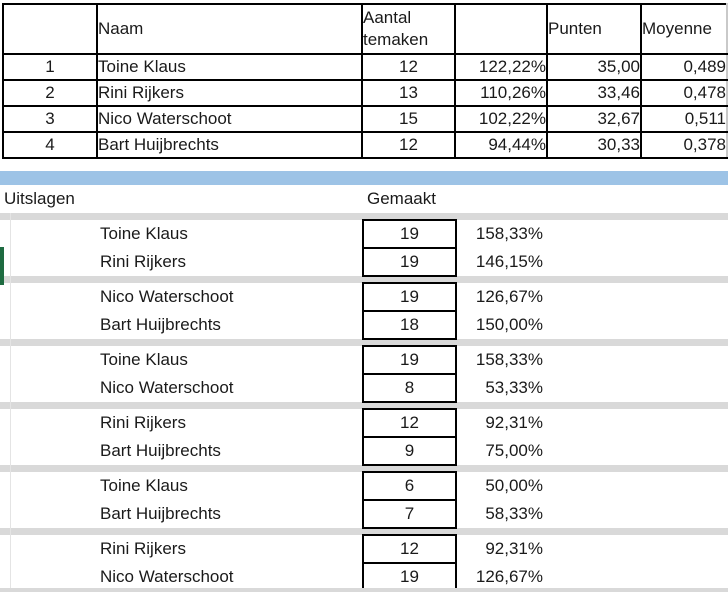 The width and height of the screenshot is (728, 592). What do you see at coordinates (409, 485) in the screenshot?
I see `gemaakt-value-cell: 6` at bounding box center [409, 485].